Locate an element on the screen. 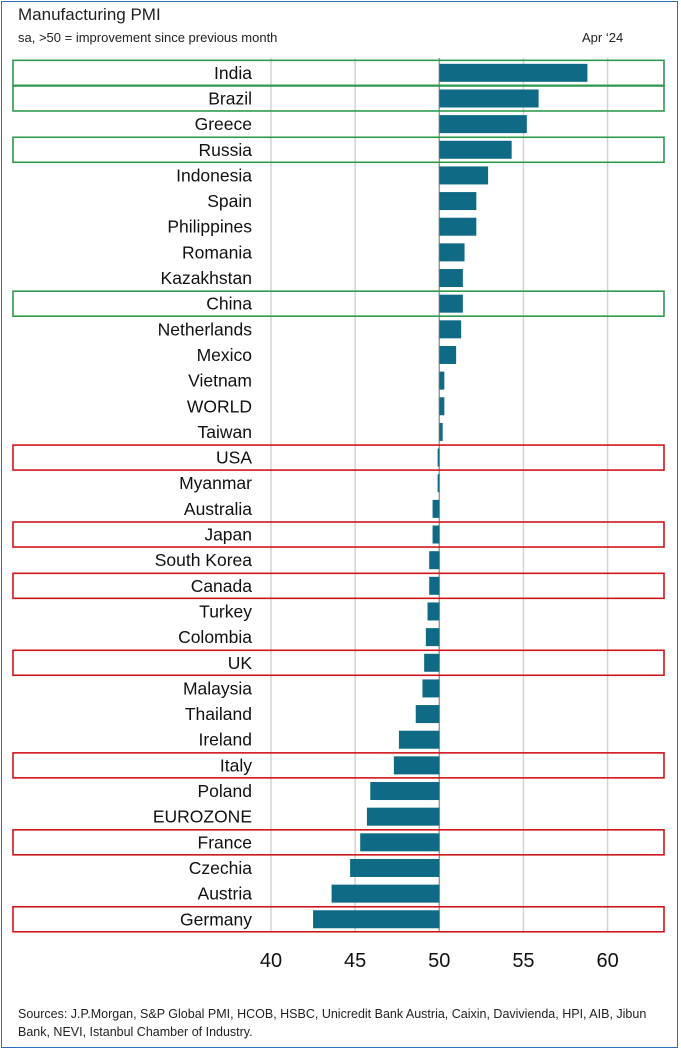 The image size is (681, 1051). category-label: Romania is located at coordinates (217, 252).